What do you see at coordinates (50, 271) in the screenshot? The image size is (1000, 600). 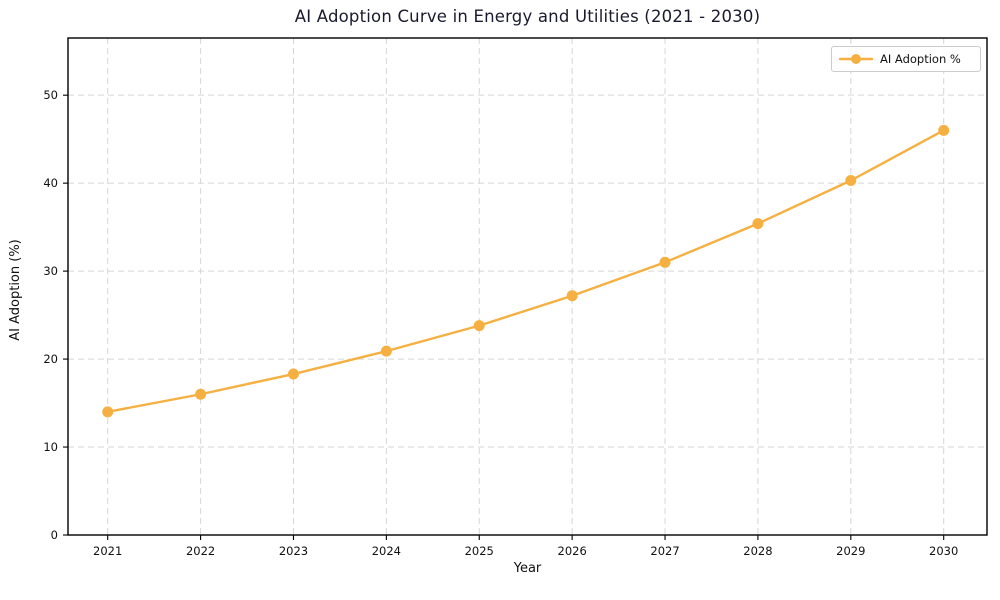 I see `y-tick-label: 30` at bounding box center [50, 271].